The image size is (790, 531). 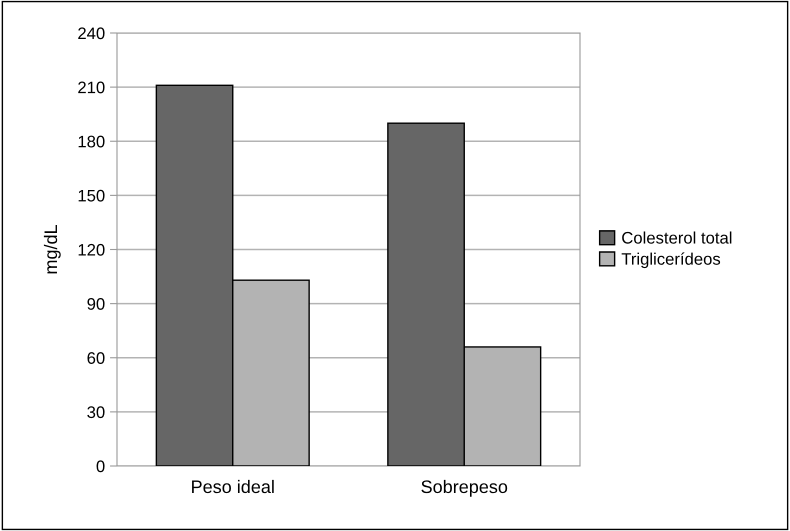 I want to click on x-tick-label: Peso ideal, so click(x=233, y=487).